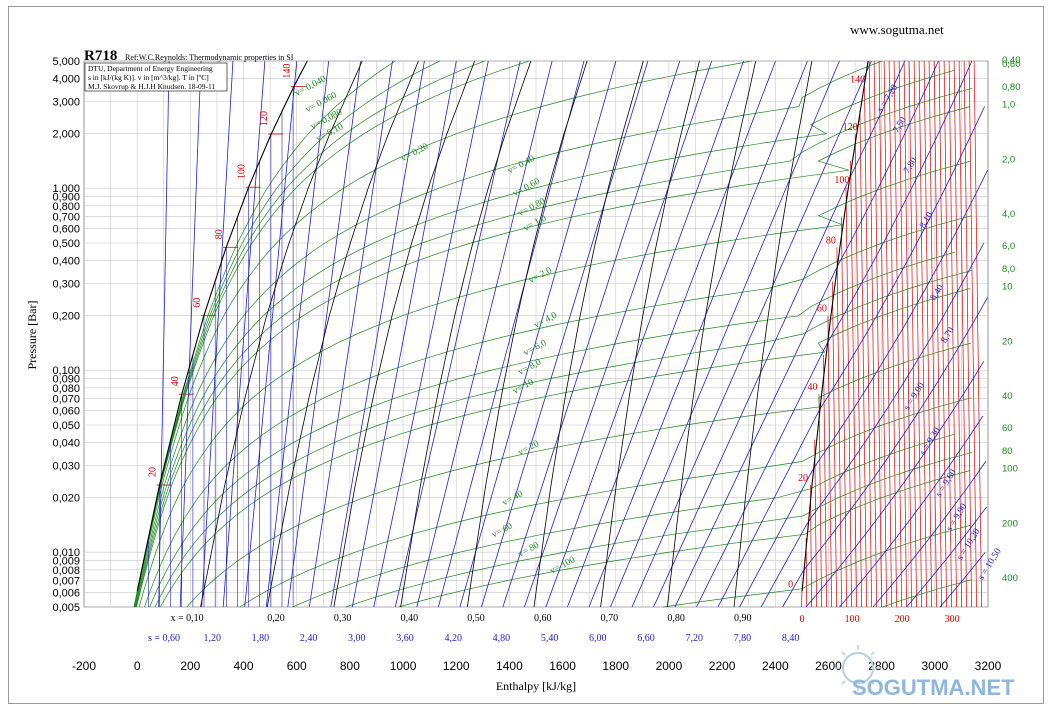 The image size is (1055, 713). I want to click on y-tick-label: 0,040, so click(66, 444).